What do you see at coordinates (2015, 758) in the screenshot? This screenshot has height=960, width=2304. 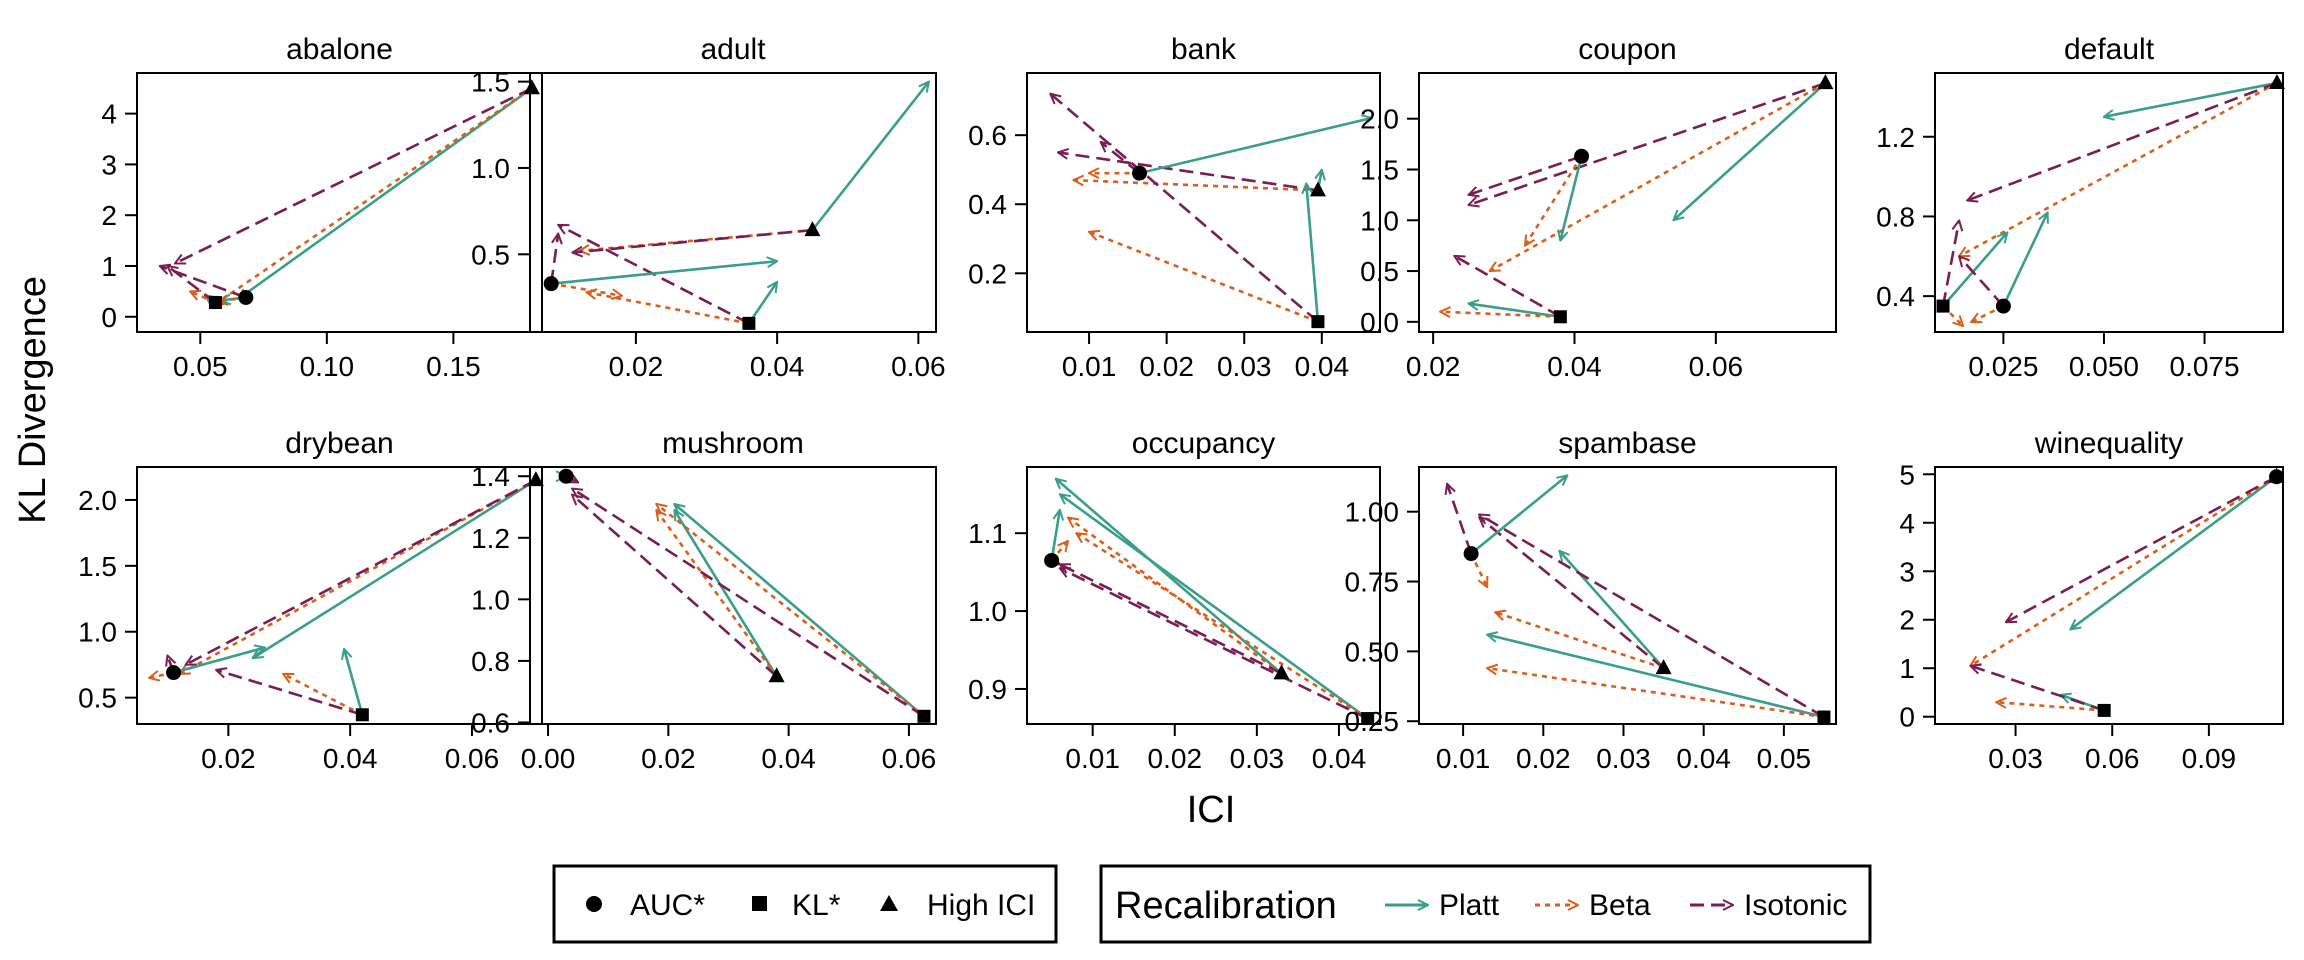 I see `x-tick-label: 0.03` at bounding box center [2015, 758].